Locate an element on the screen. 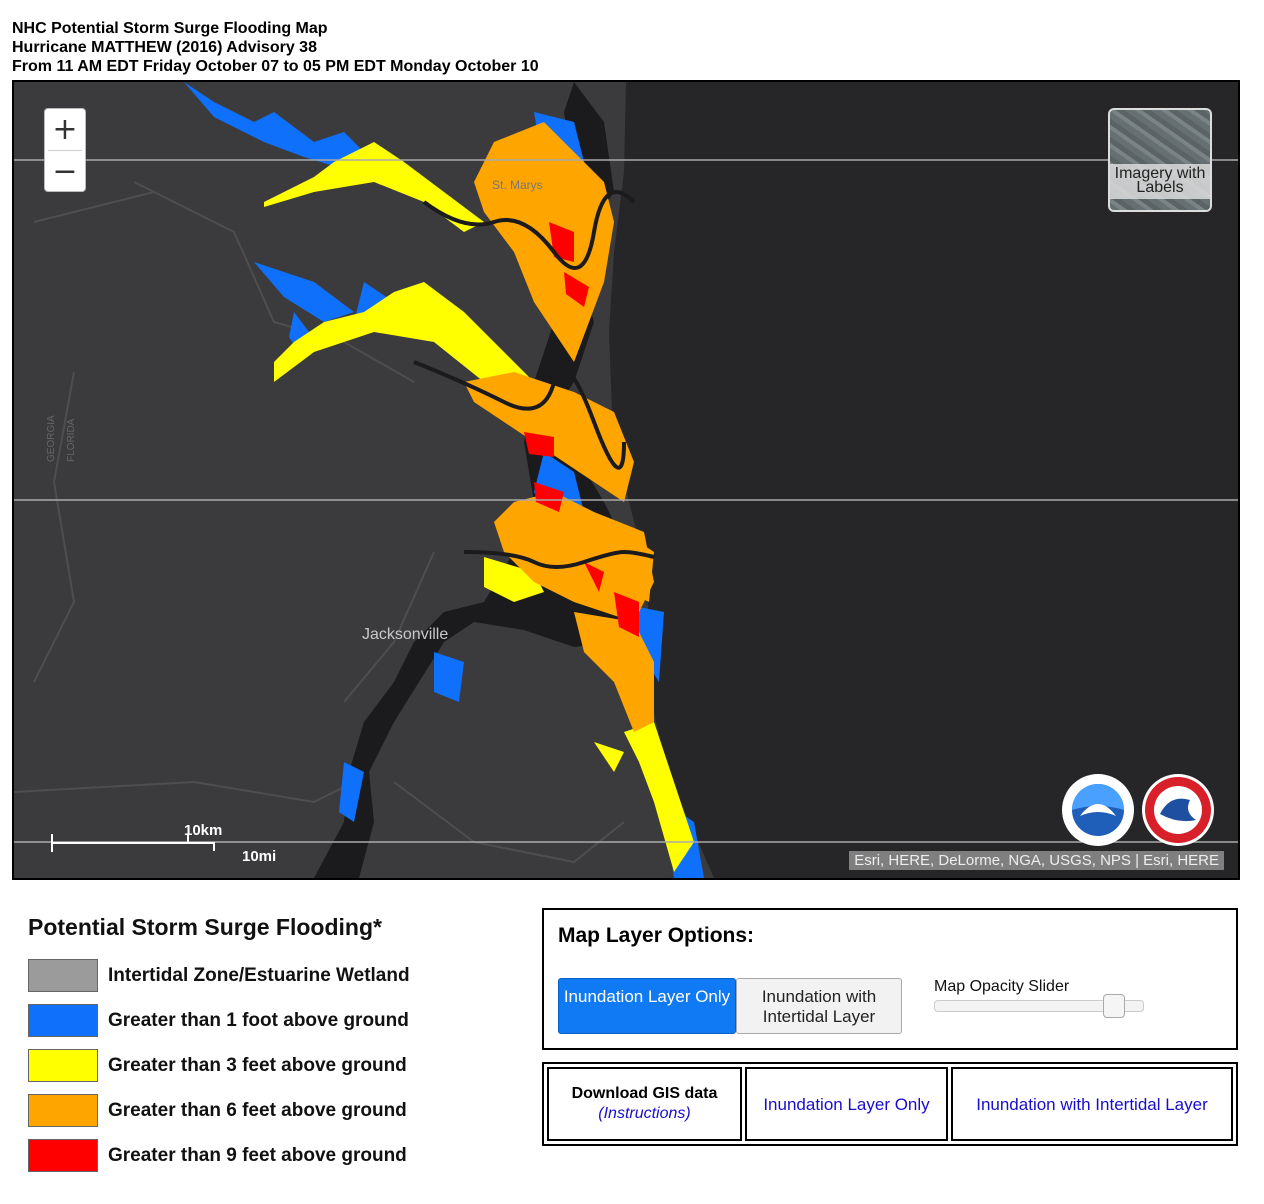  download-gis-title: Download GIS data is located at coordinates (644, 1093).